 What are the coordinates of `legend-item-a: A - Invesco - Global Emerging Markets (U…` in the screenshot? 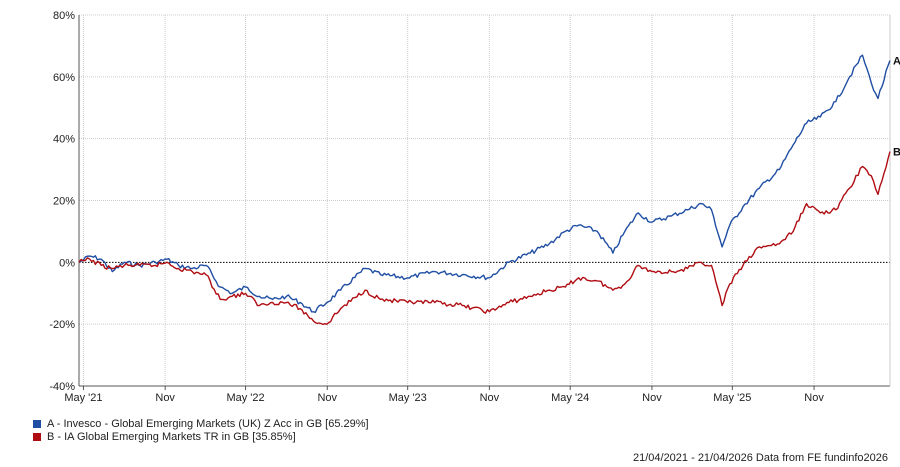 It's located at (201, 423).